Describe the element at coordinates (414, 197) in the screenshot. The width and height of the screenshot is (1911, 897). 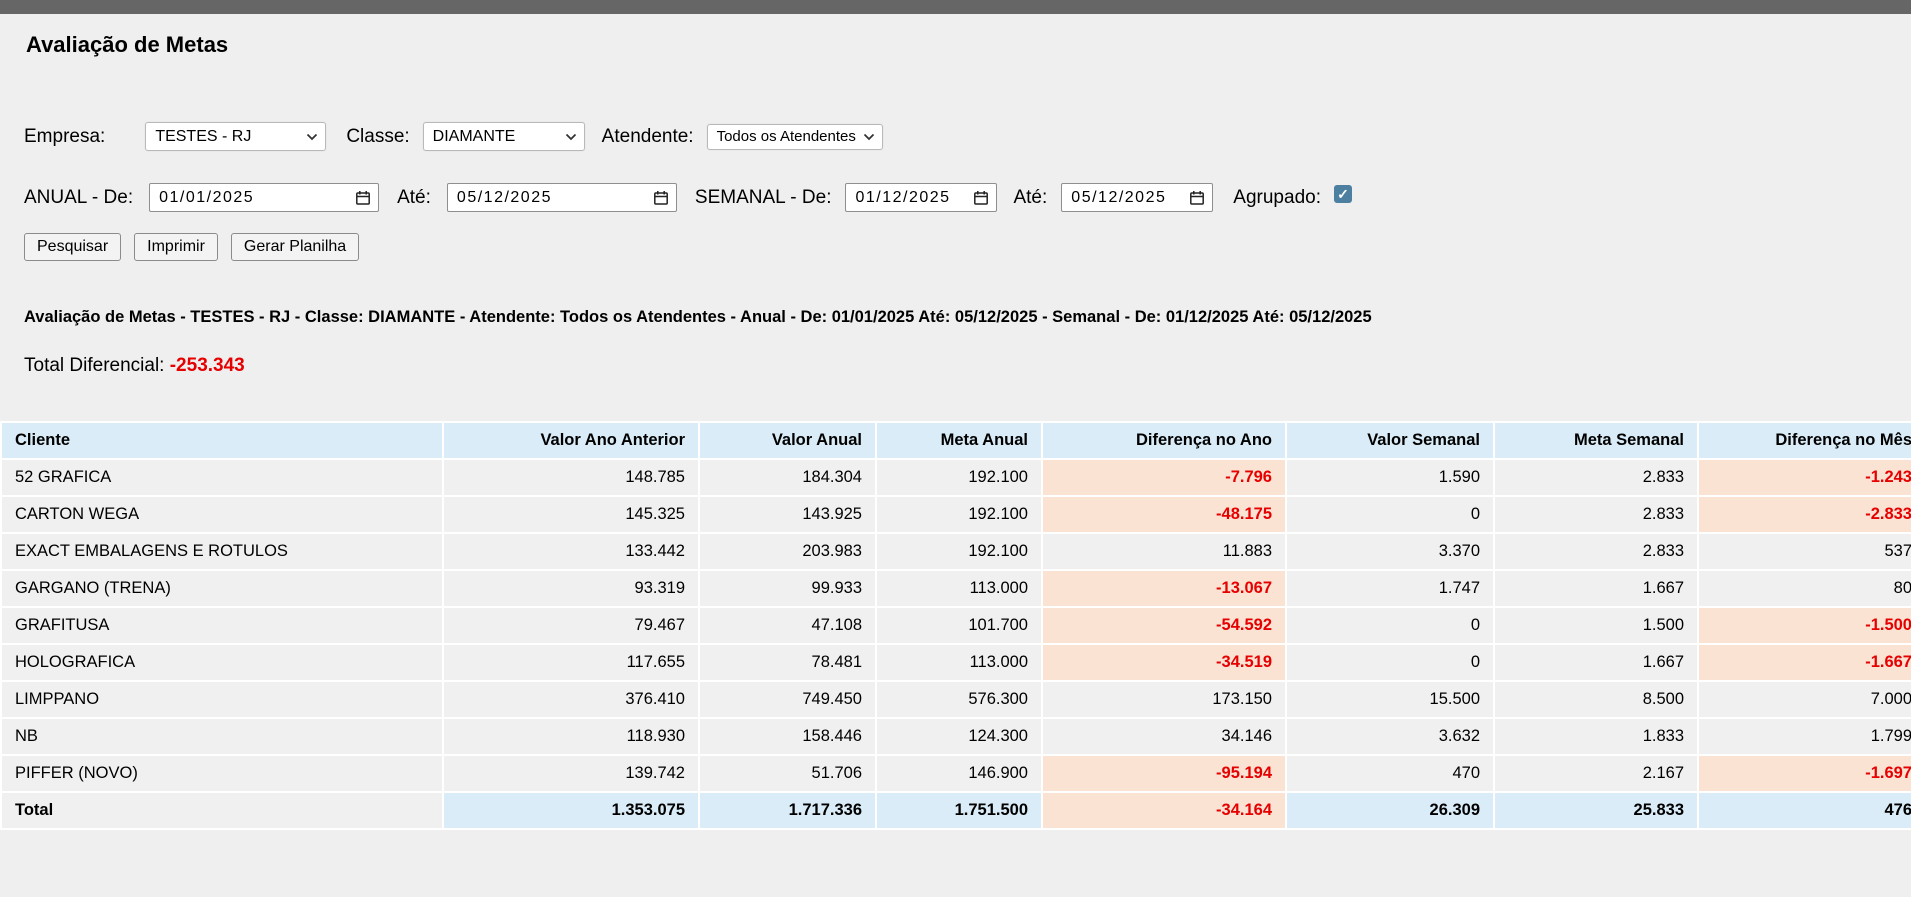
I see `anual-ate-label: Até:` at that location.